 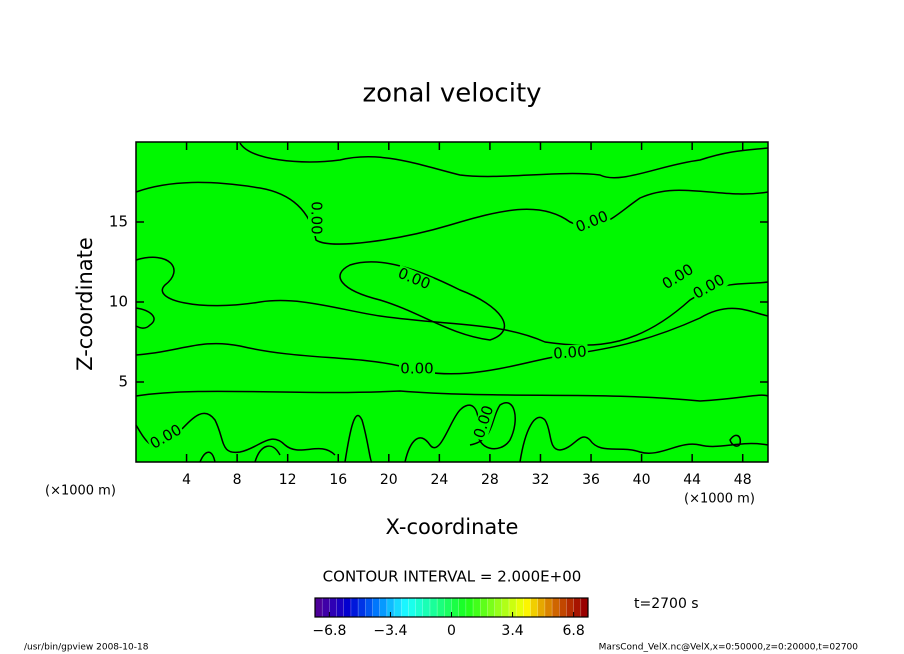 What do you see at coordinates (390, 631) in the screenshot?
I see `colorbar-tick-label: −3.4` at bounding box center [390, 631].